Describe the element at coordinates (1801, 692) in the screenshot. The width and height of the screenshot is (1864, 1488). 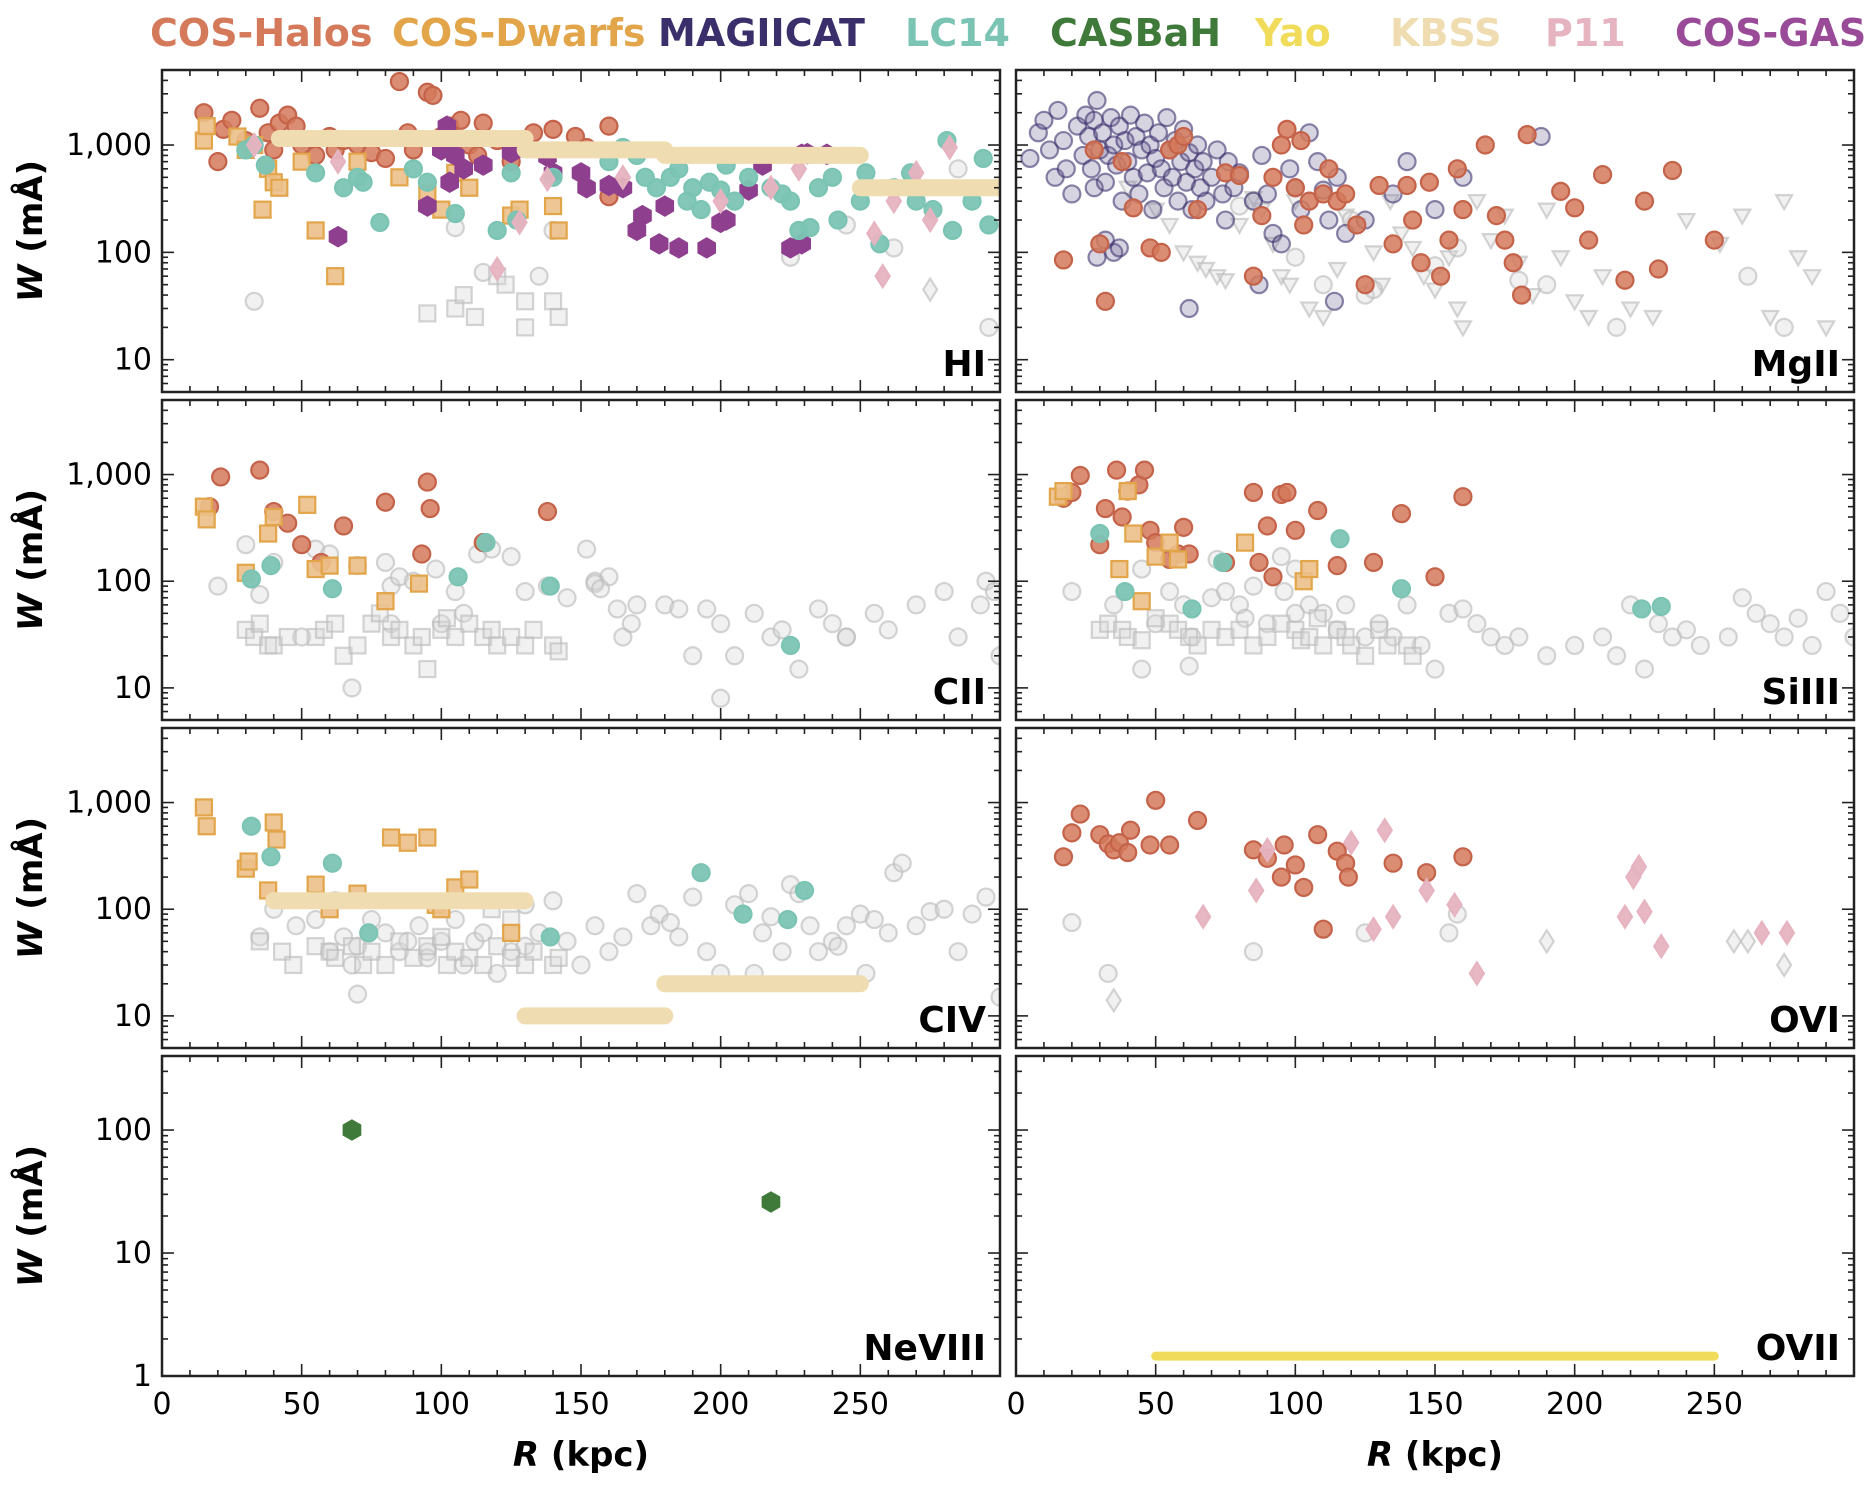
I see `ion-label-siiii: SiIII` at that location.